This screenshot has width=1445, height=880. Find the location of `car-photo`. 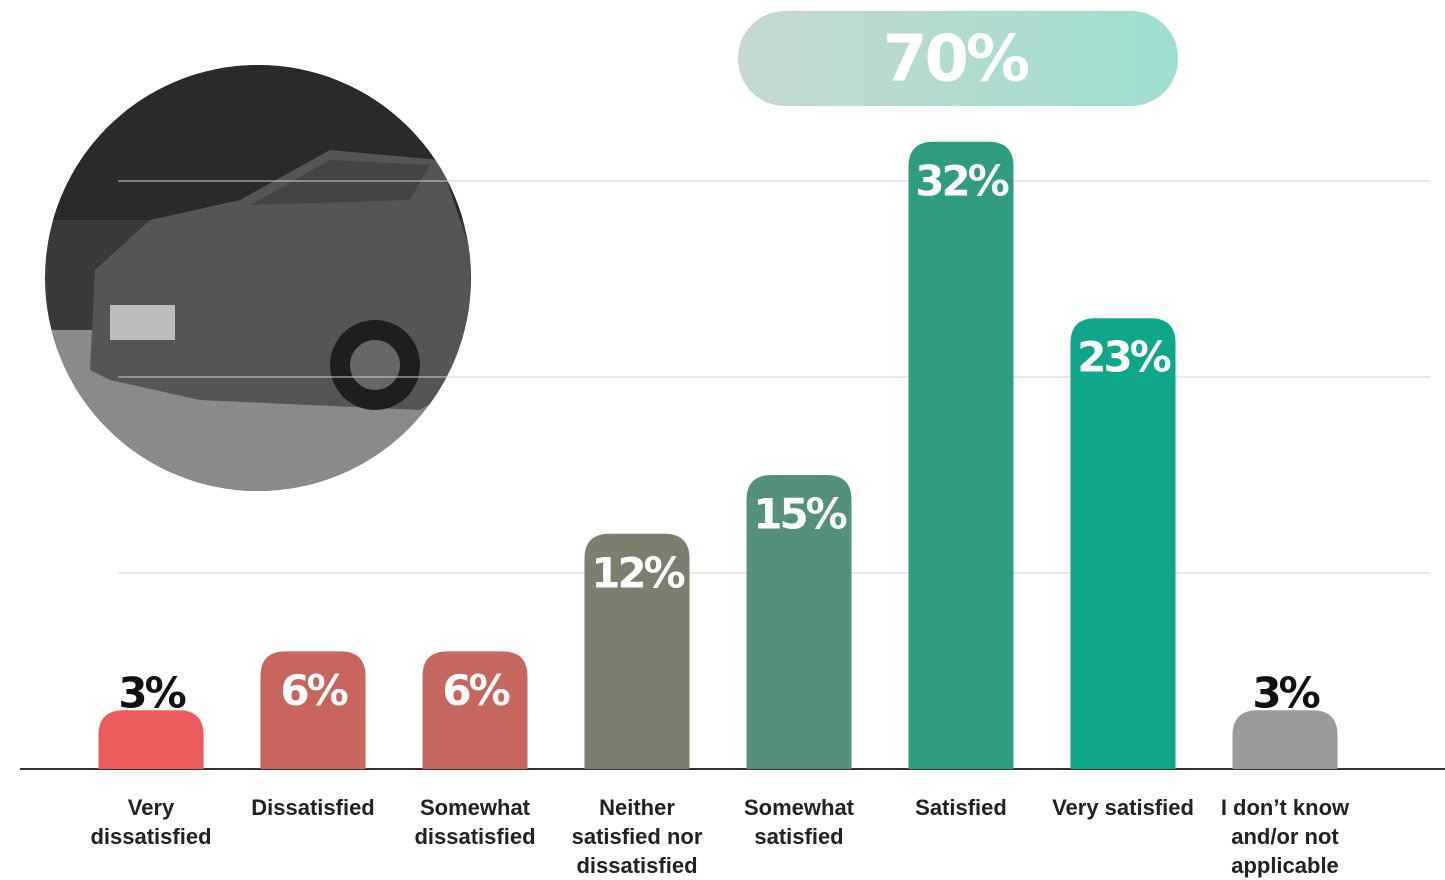

car-photo is located at coordinates (258, 278).